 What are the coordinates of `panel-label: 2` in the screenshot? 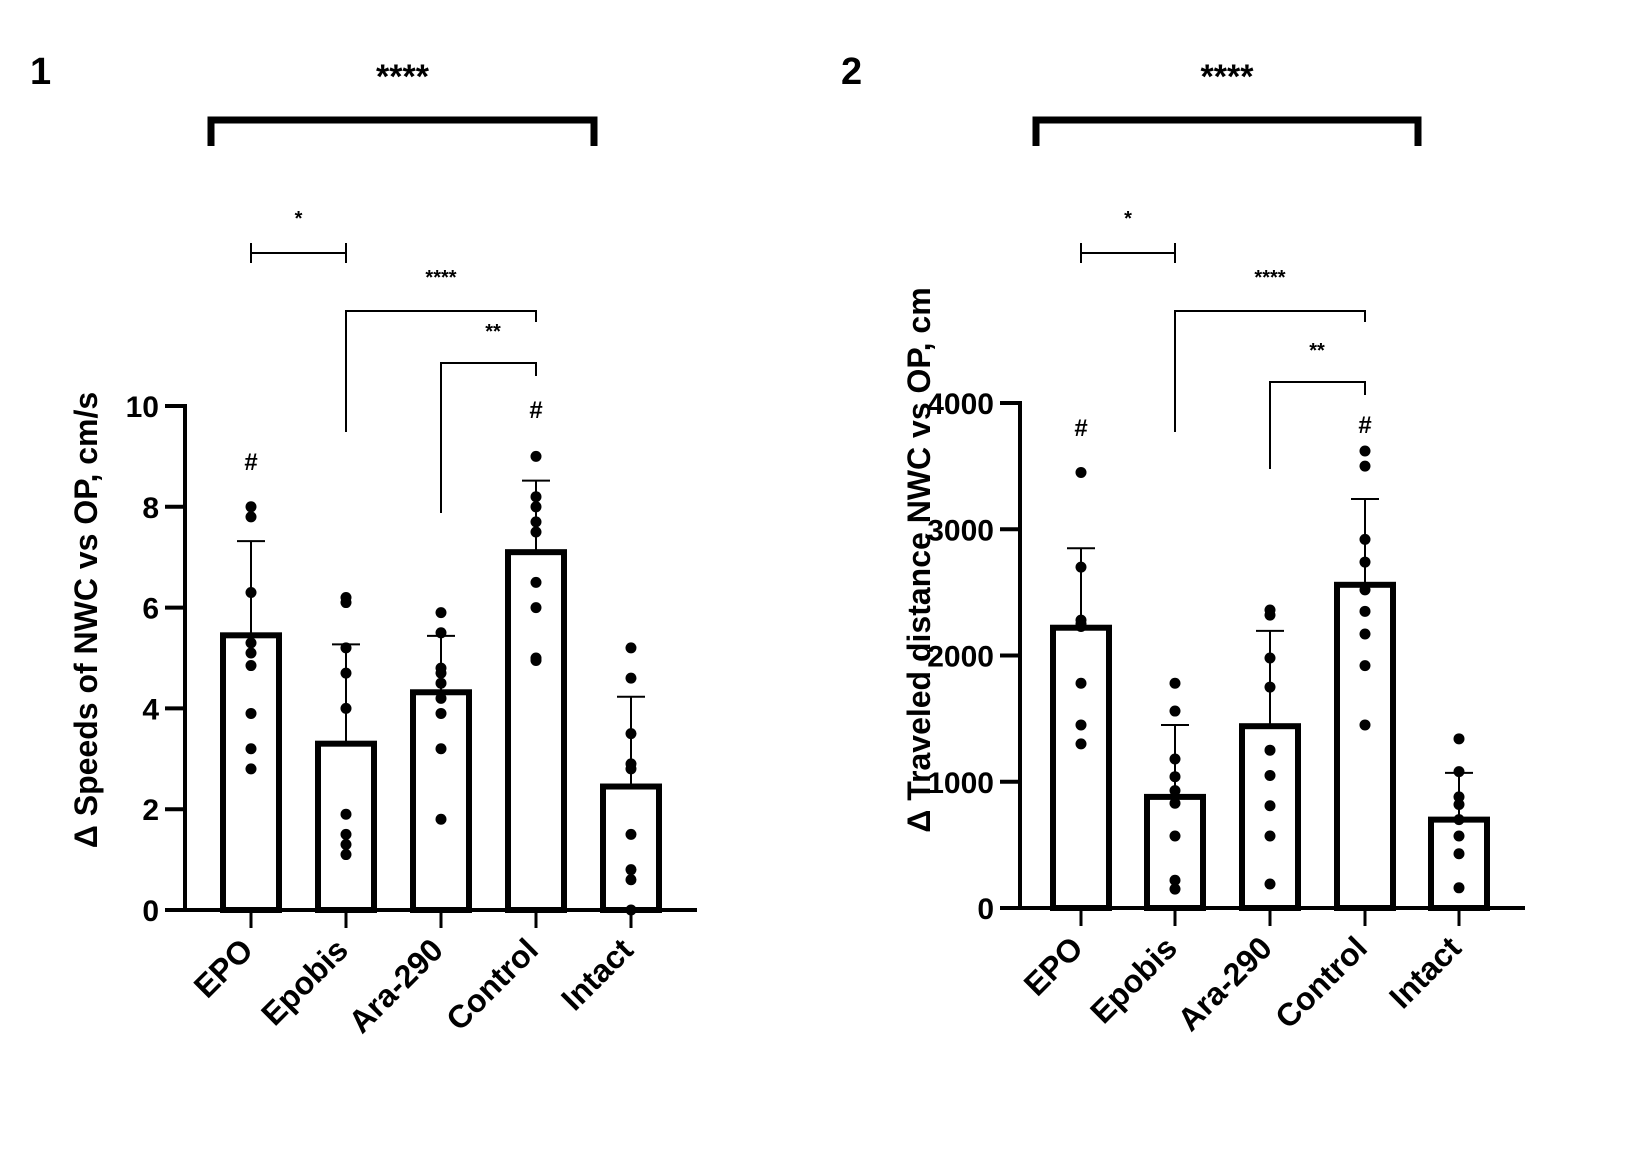 It's located at (851, 72).